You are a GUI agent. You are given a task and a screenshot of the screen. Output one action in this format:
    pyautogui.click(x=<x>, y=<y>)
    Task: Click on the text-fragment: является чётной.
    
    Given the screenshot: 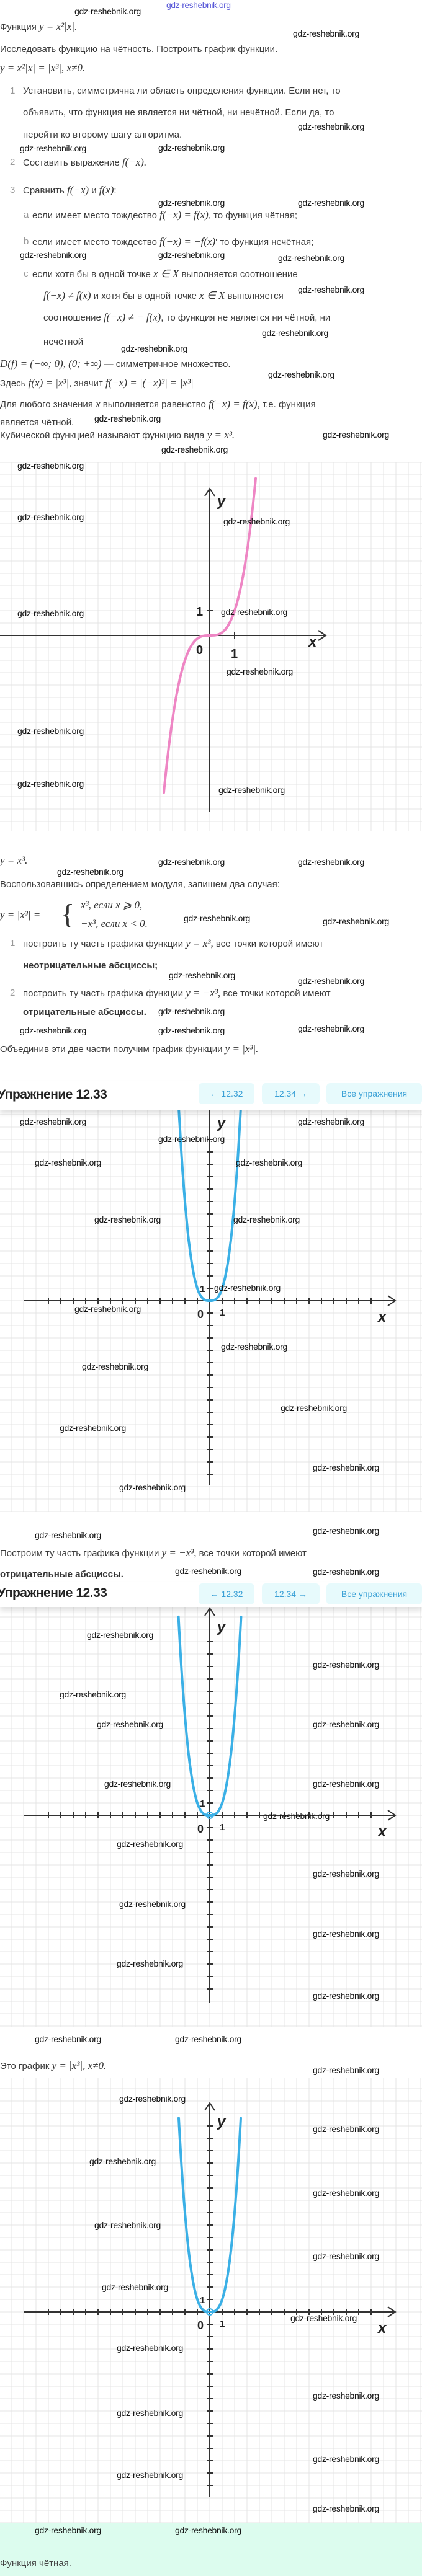 What is the action you would take?
    pyautogui.click(x=37, y=423)
    